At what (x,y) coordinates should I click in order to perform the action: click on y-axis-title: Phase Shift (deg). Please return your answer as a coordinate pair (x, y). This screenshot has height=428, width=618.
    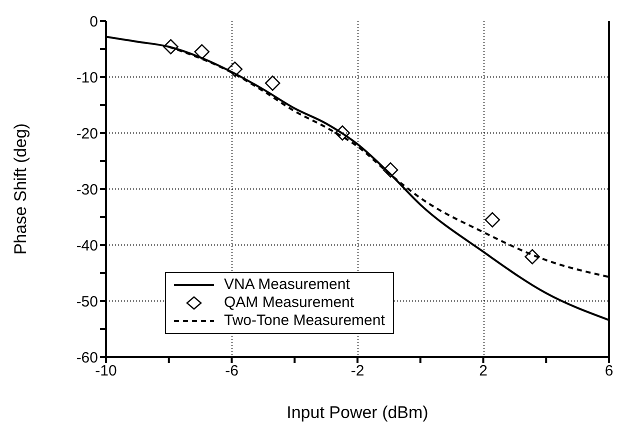
    Looking at the image, I should click on (20, 189).